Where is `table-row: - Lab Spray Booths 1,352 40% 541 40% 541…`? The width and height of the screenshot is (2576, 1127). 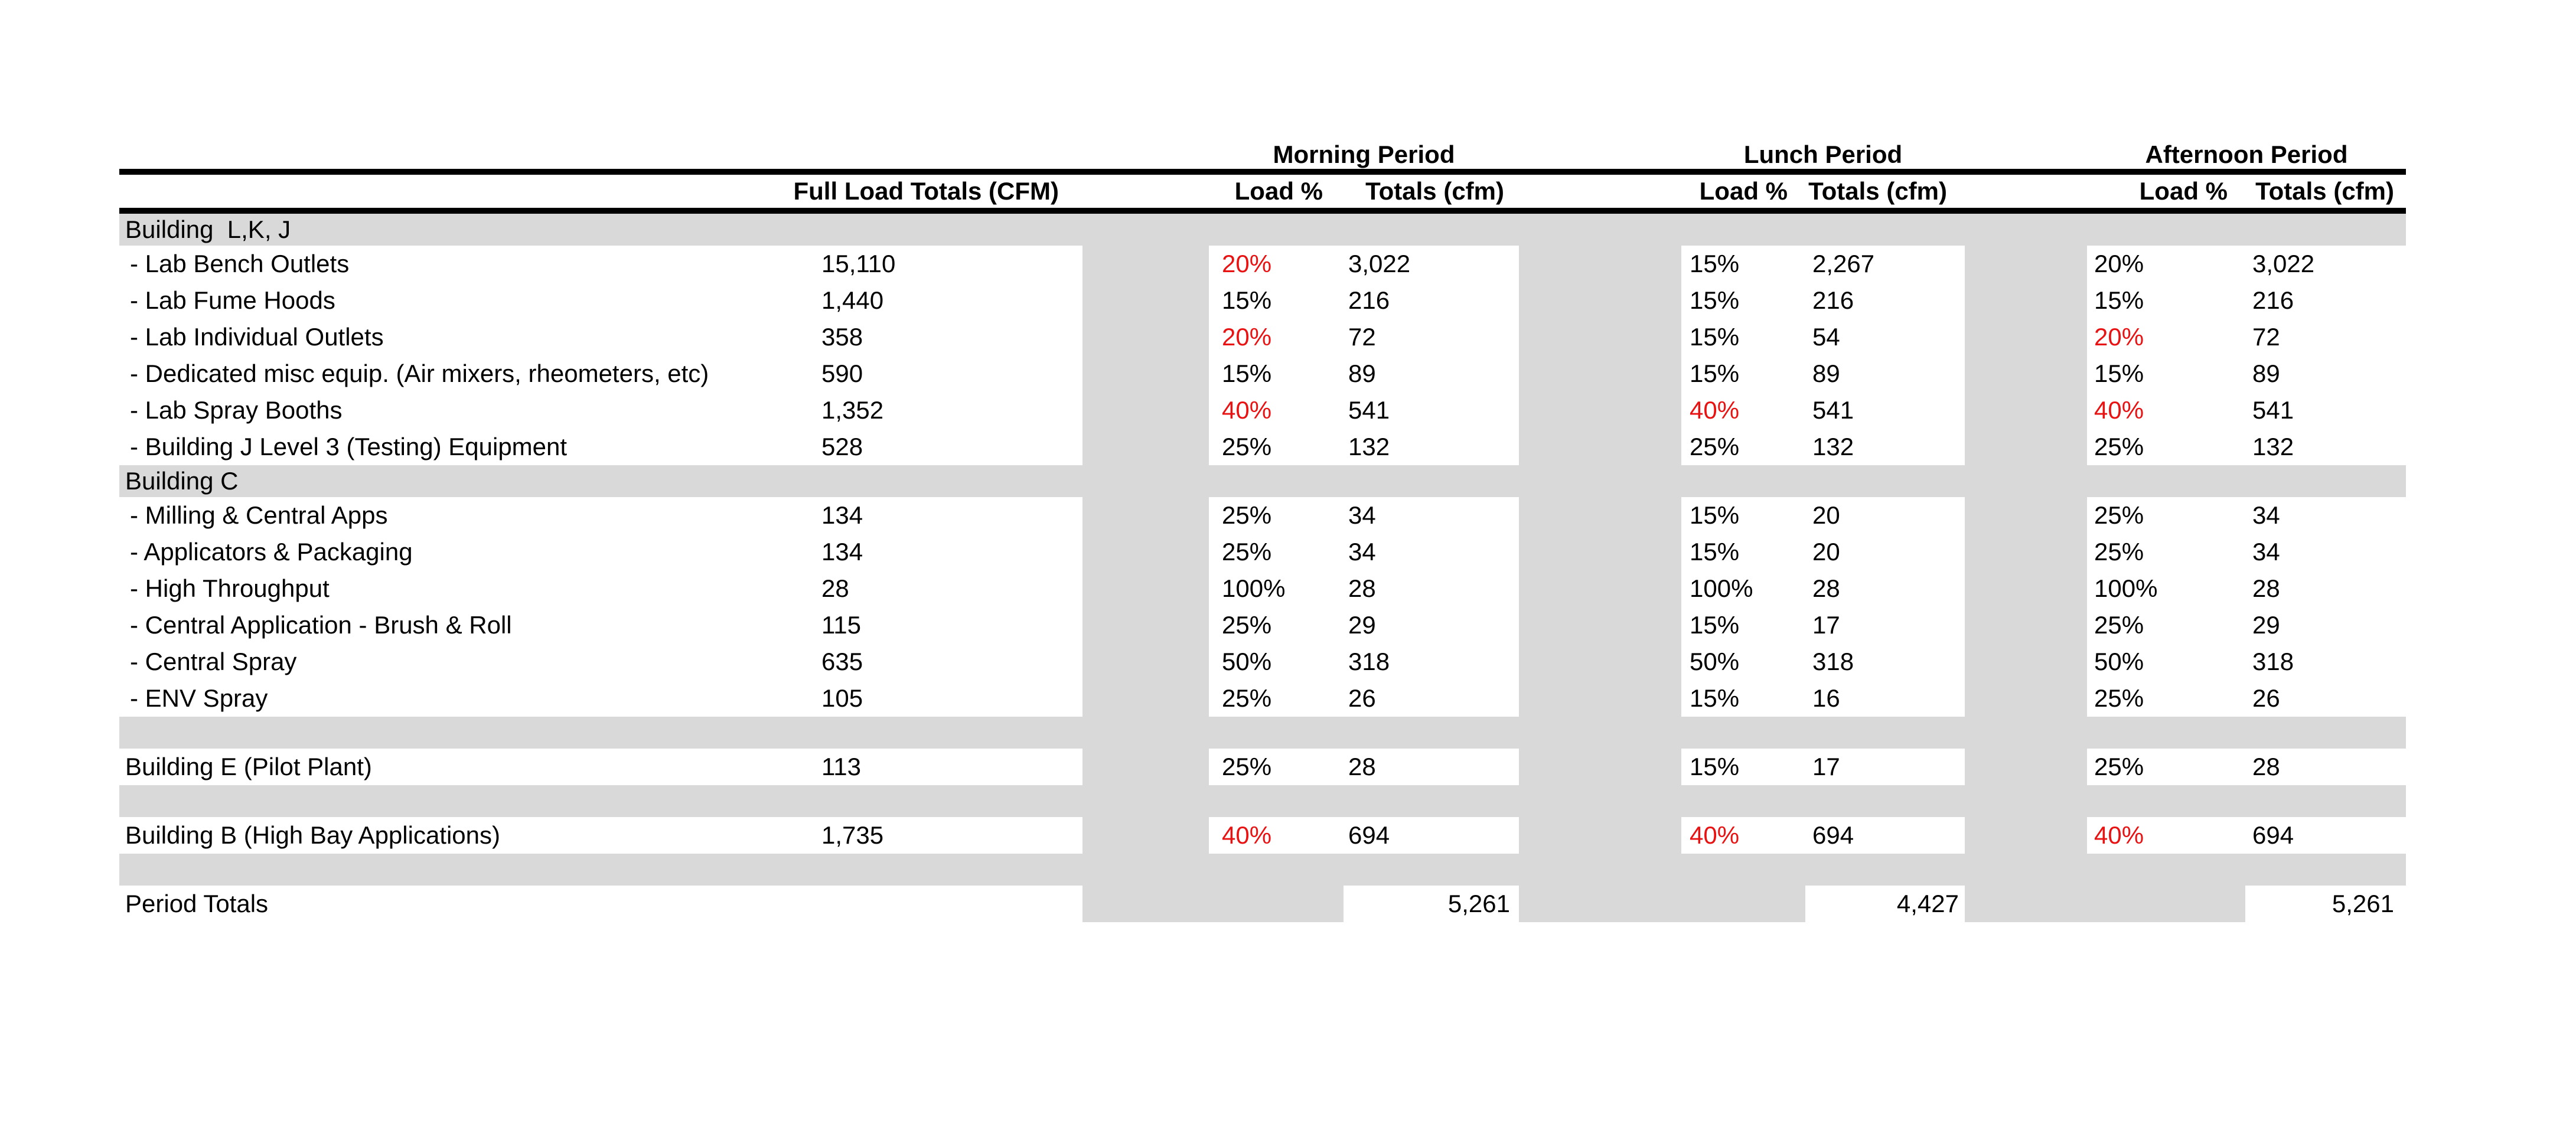 table-row: - Lab Spray Booths 1,352 40% 541 40% 541… is located at coordinates (1262, 411).